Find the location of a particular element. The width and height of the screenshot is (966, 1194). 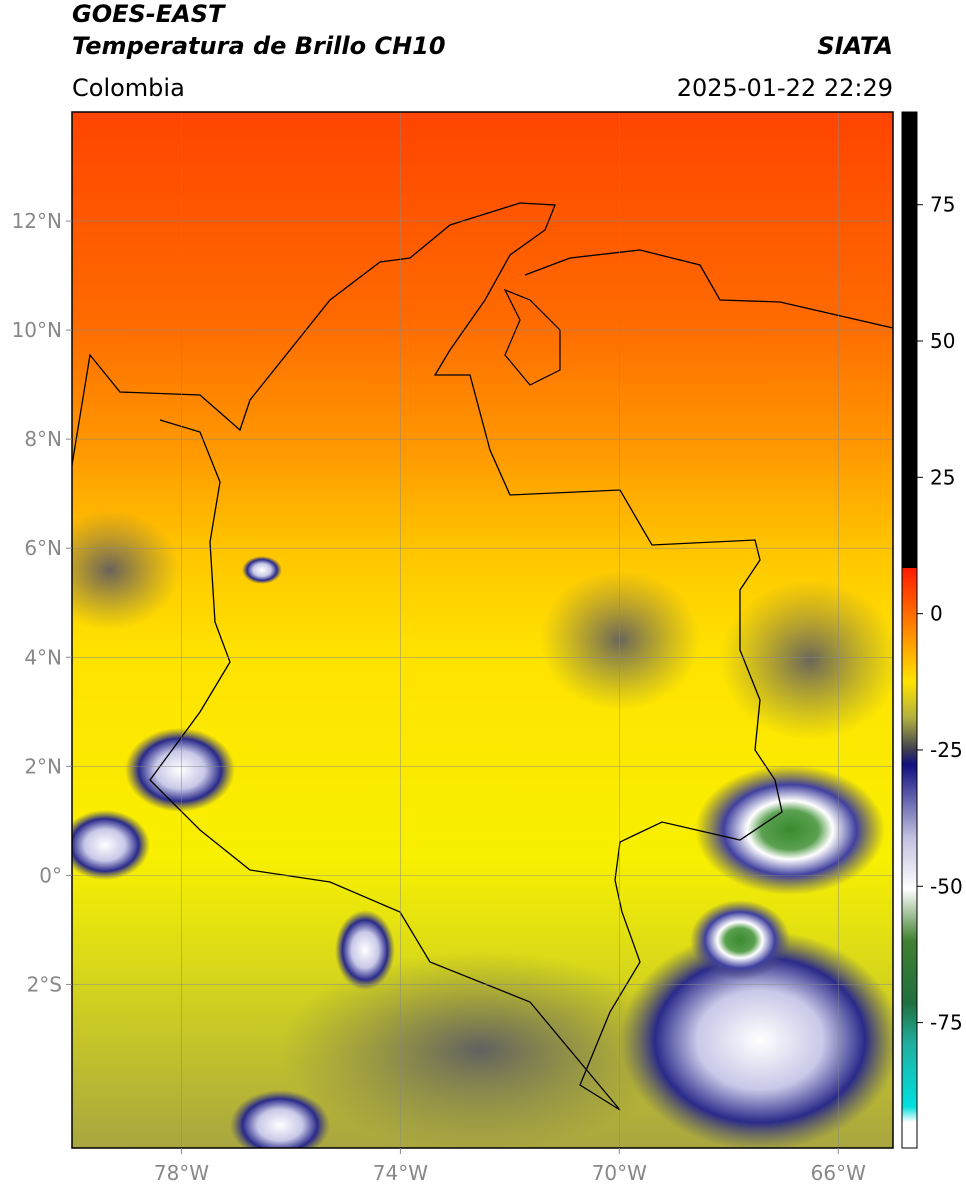

y-tick-label: 6°N is located at coordinates (43, 548).